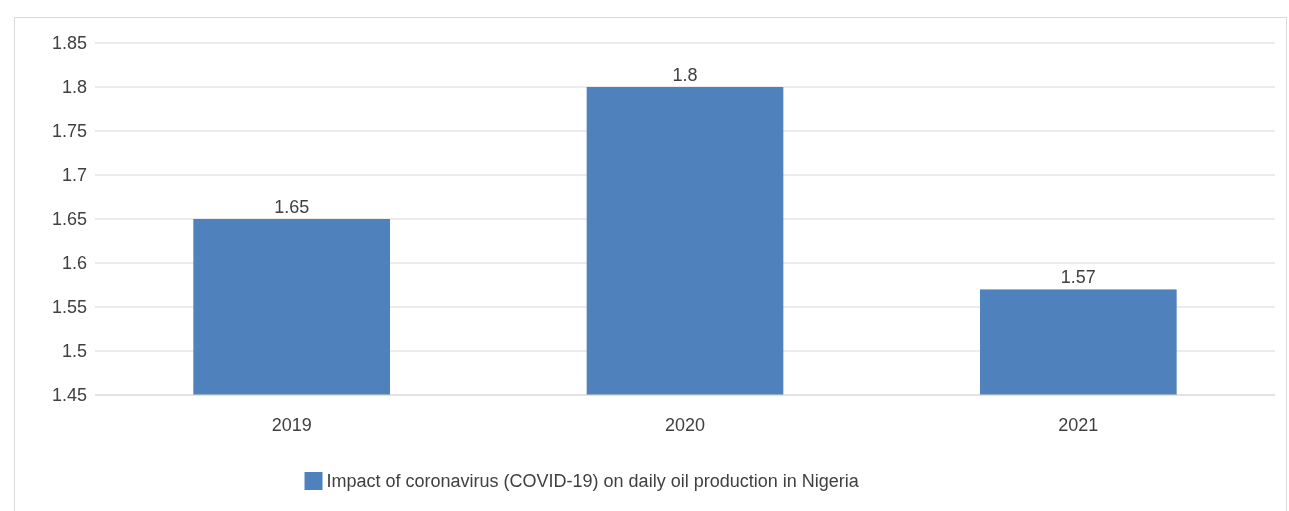  I want to click on legend-label: Impact of coronavirus (COVID-19) on daily oil production in Nigeria, so click(593, 481).